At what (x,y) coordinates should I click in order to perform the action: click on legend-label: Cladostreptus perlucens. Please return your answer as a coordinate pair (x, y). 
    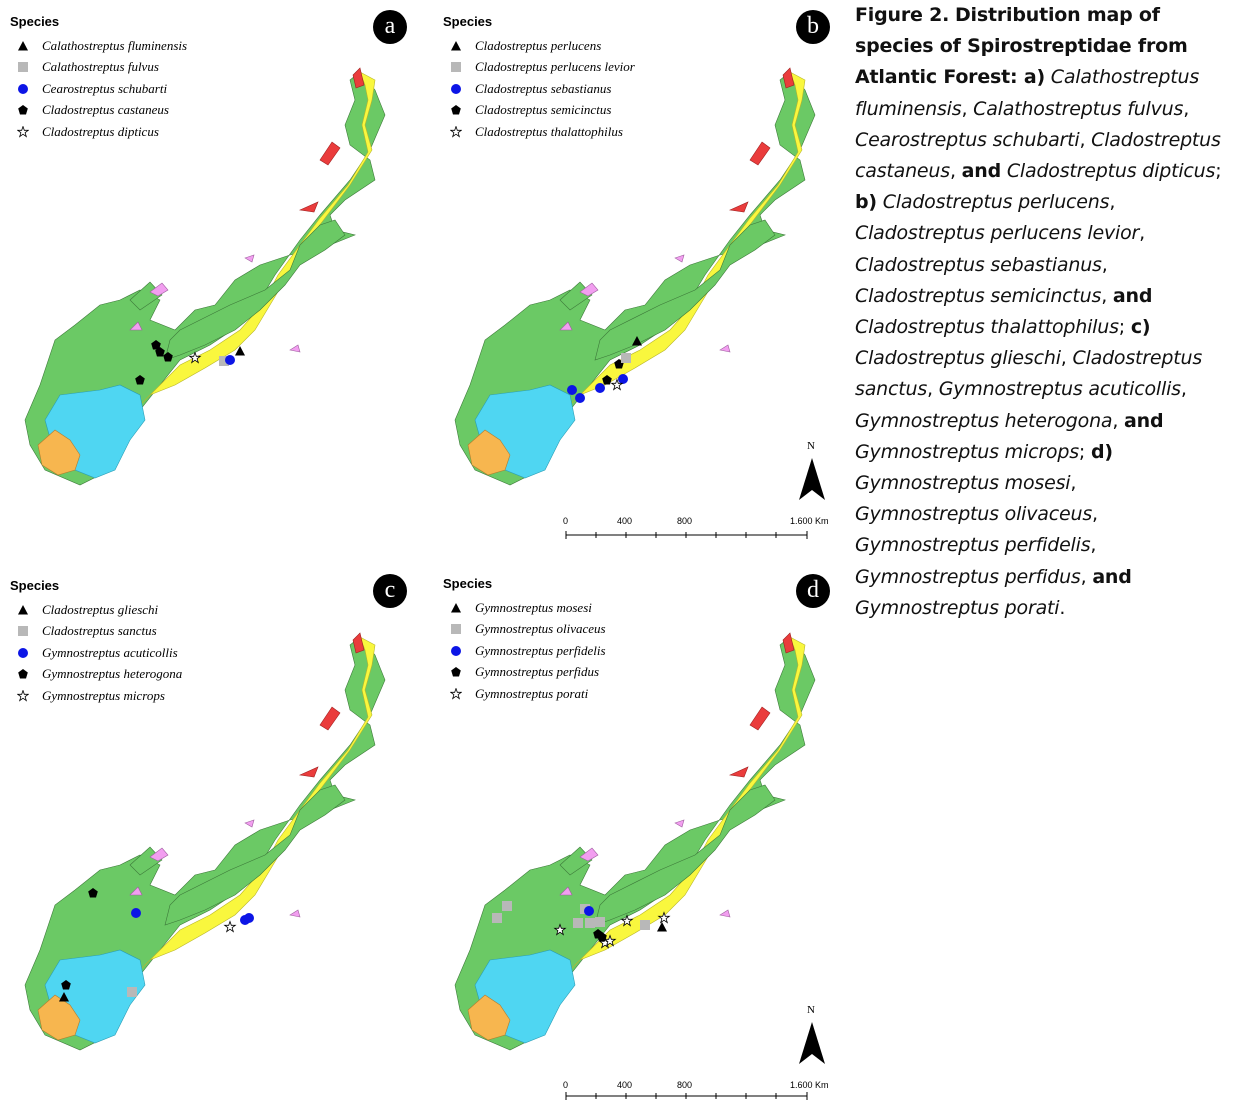
    Looking at the image, I should click on (538, 45).